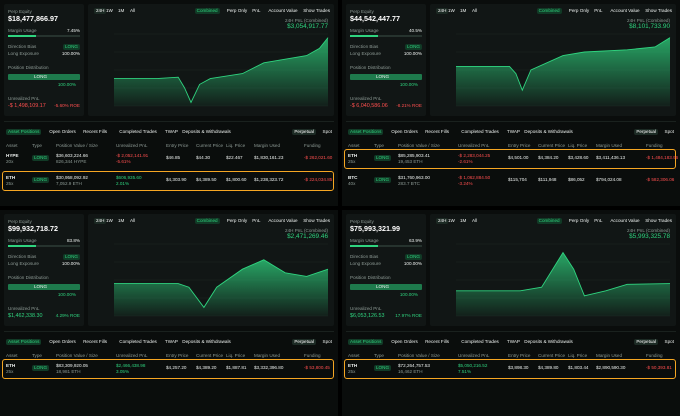 The height and width of the screenshot is (416, 680). What do you see at coordinates (474, 145) in the screenshot?
I see `column-header: Unrealized PnL` at bounding box center [474, 145].